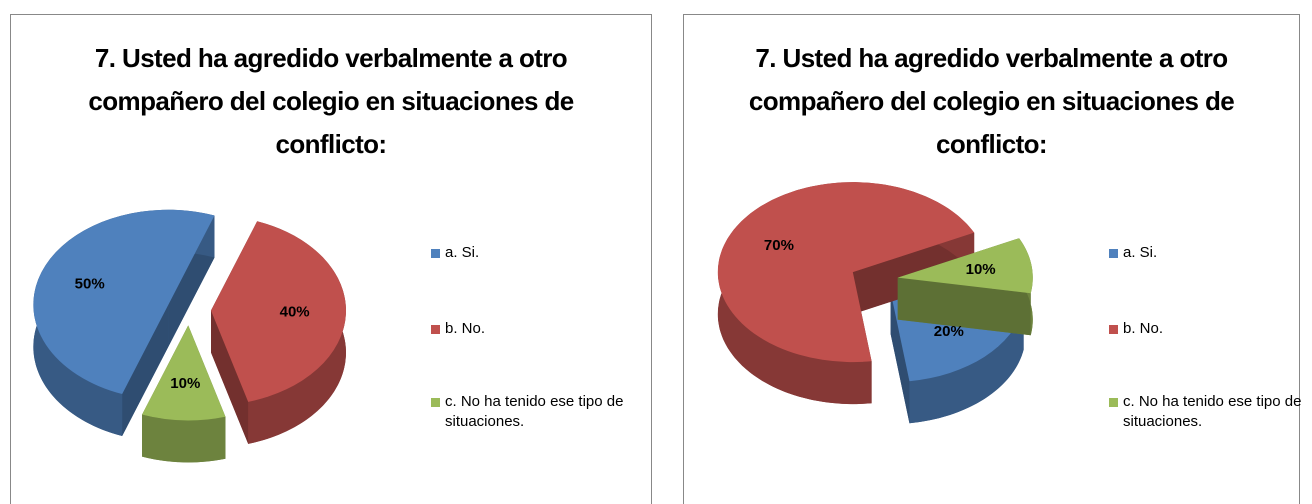 Image resolution: width=1312 pixels, height=504 pixels. What do you see at coordinates (949, 331) in the screenshot?
I see `data-label: 20%` at bounding box center [949, 331].